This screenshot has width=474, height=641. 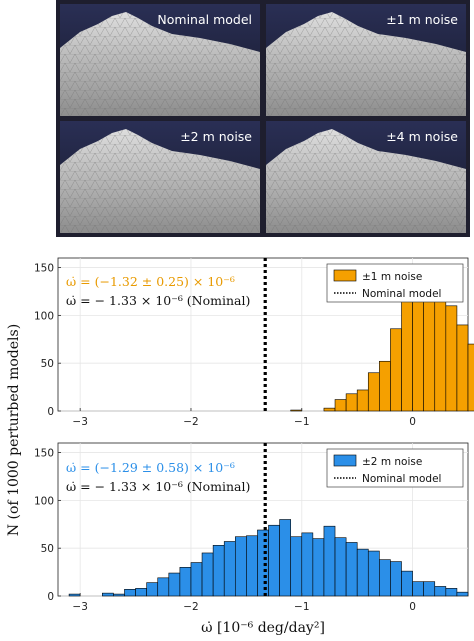 I want to click on render-panel-2: ±2 m noise, so click(x=160, y=177).